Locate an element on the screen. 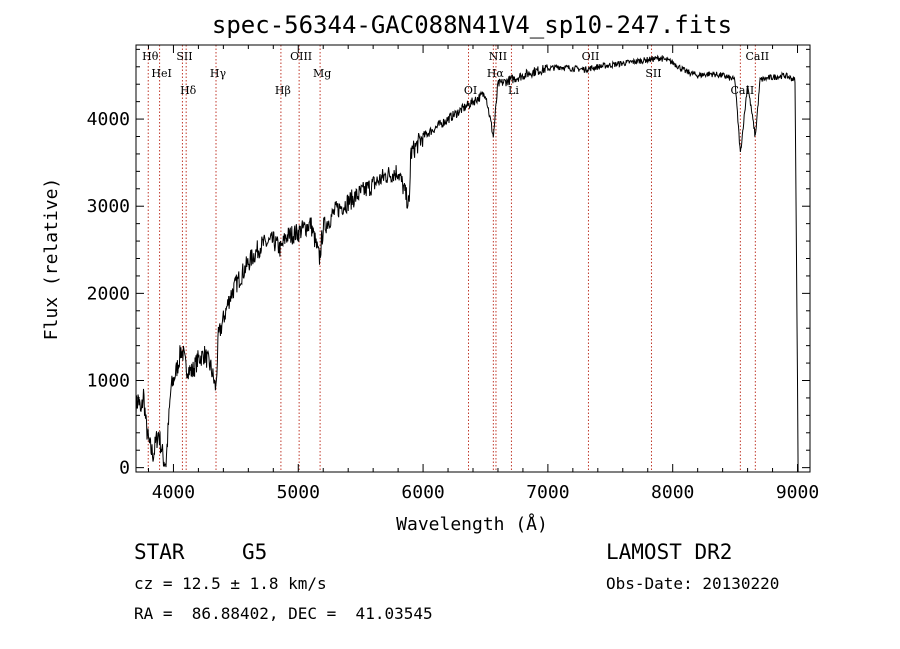  x-axis-label: Wavelength (Å) is located at coordinates (472, 524).